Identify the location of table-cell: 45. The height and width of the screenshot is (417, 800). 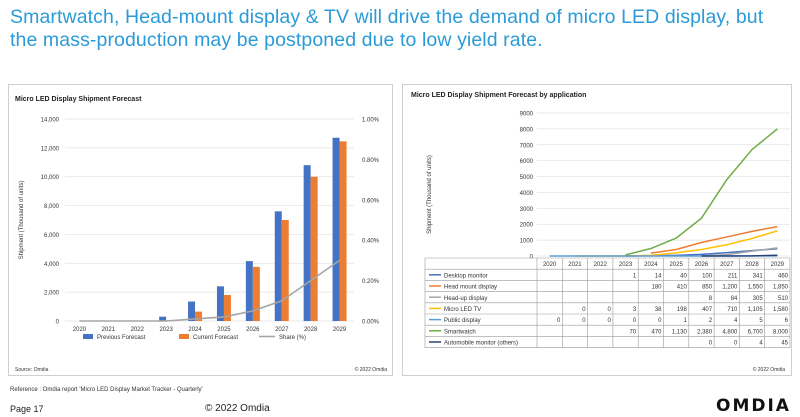
(784, 344).